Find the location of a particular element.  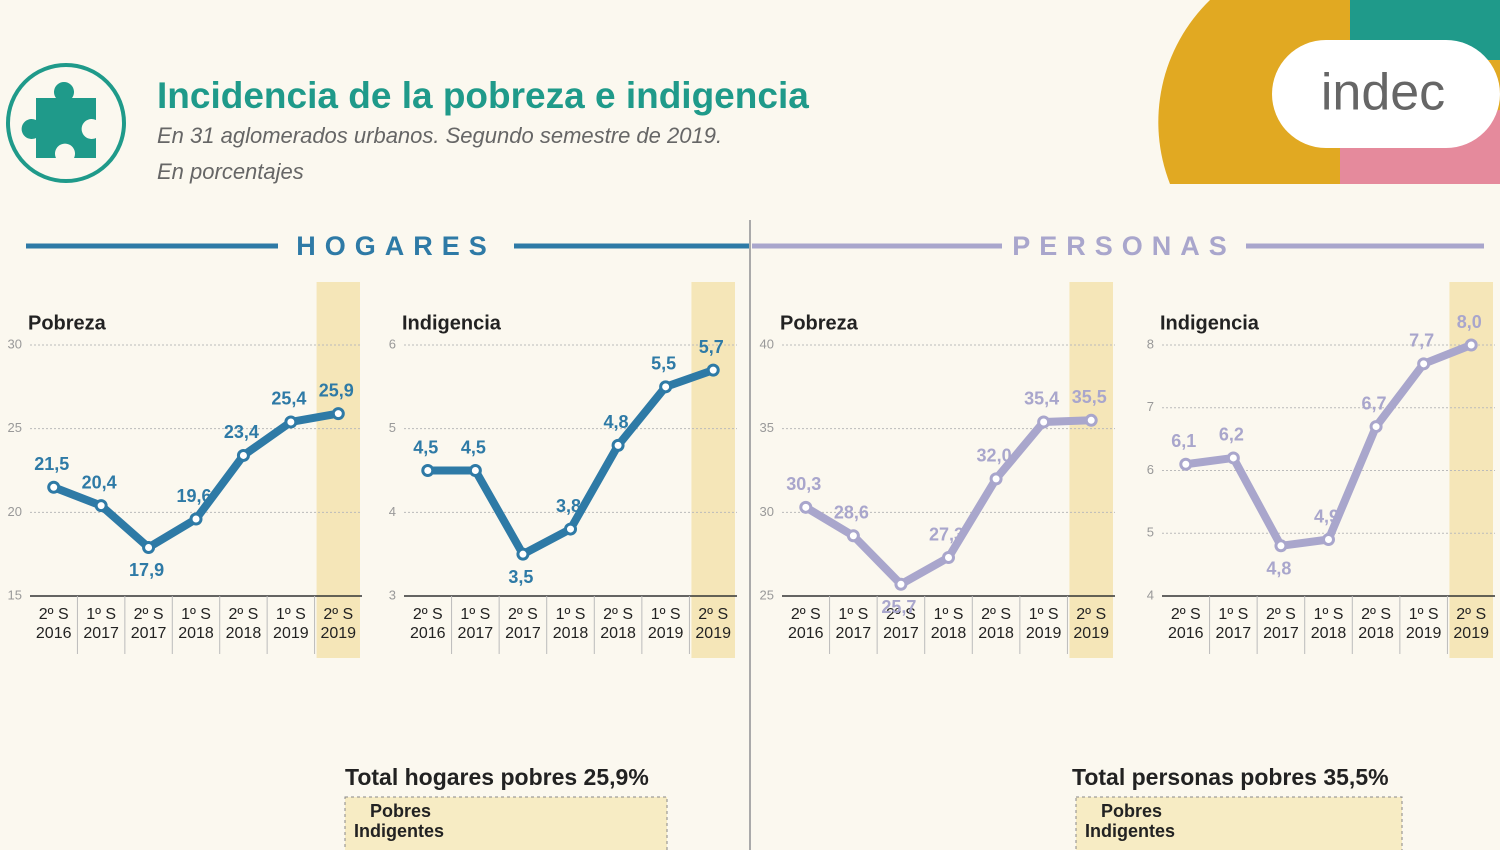

value-label: 21,5 is located at coordinates (51, 464).